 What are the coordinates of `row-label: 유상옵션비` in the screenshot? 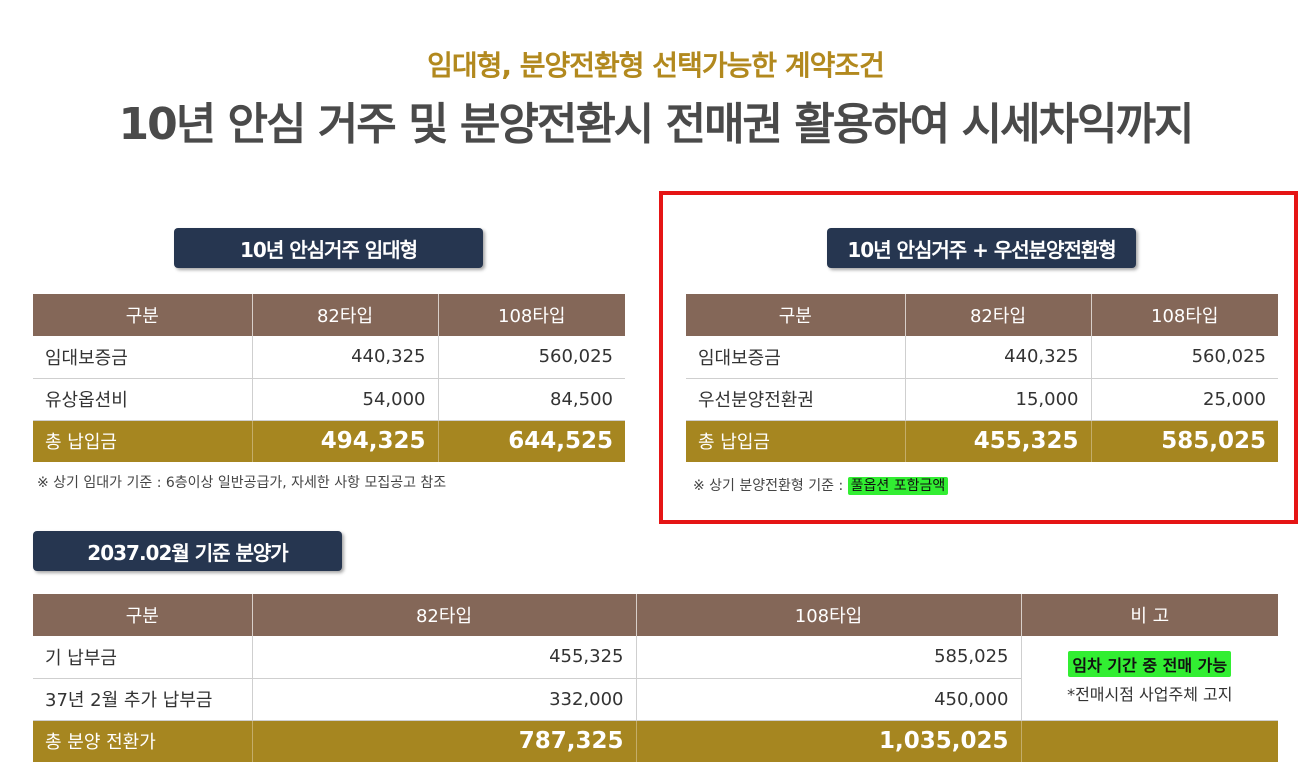 It's located at (142, 399).